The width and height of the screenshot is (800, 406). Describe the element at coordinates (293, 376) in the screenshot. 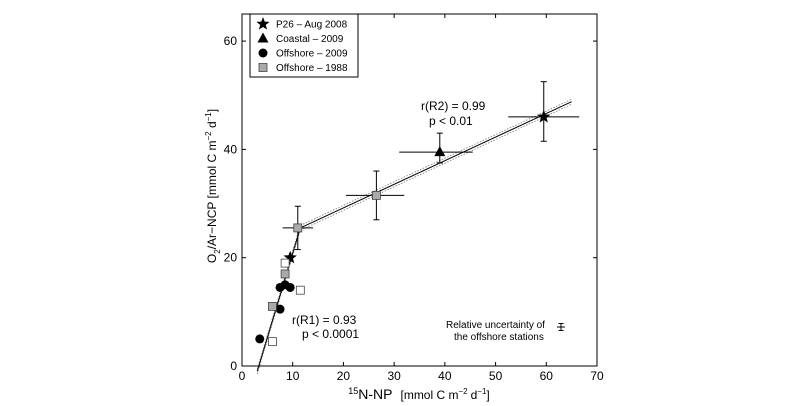

I see `x-tick-label: 10` at that location.